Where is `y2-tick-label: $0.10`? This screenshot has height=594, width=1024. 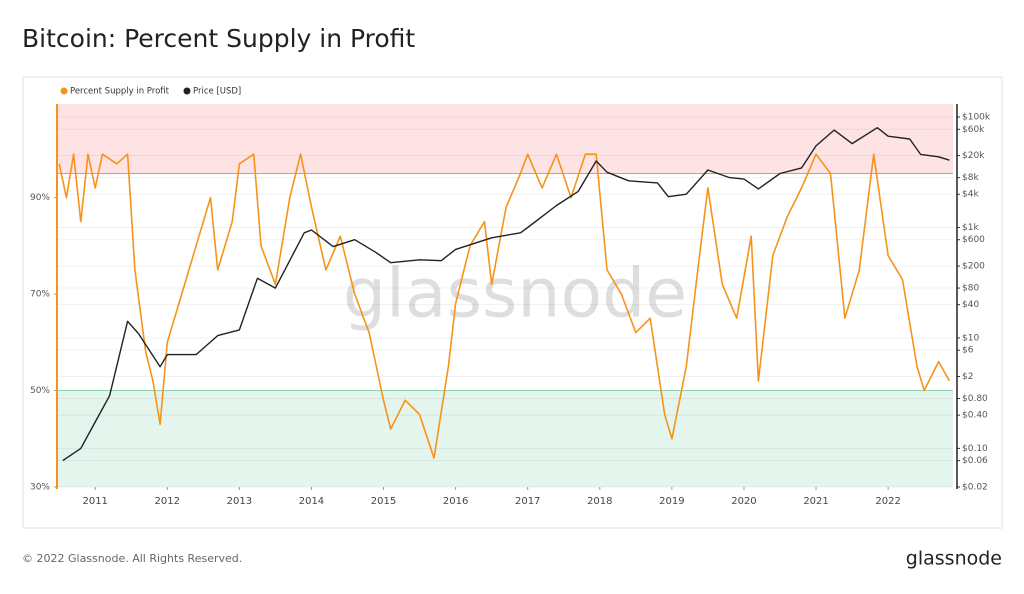
y2-tick-label: $0.10 is located at coordinates (975, 449).